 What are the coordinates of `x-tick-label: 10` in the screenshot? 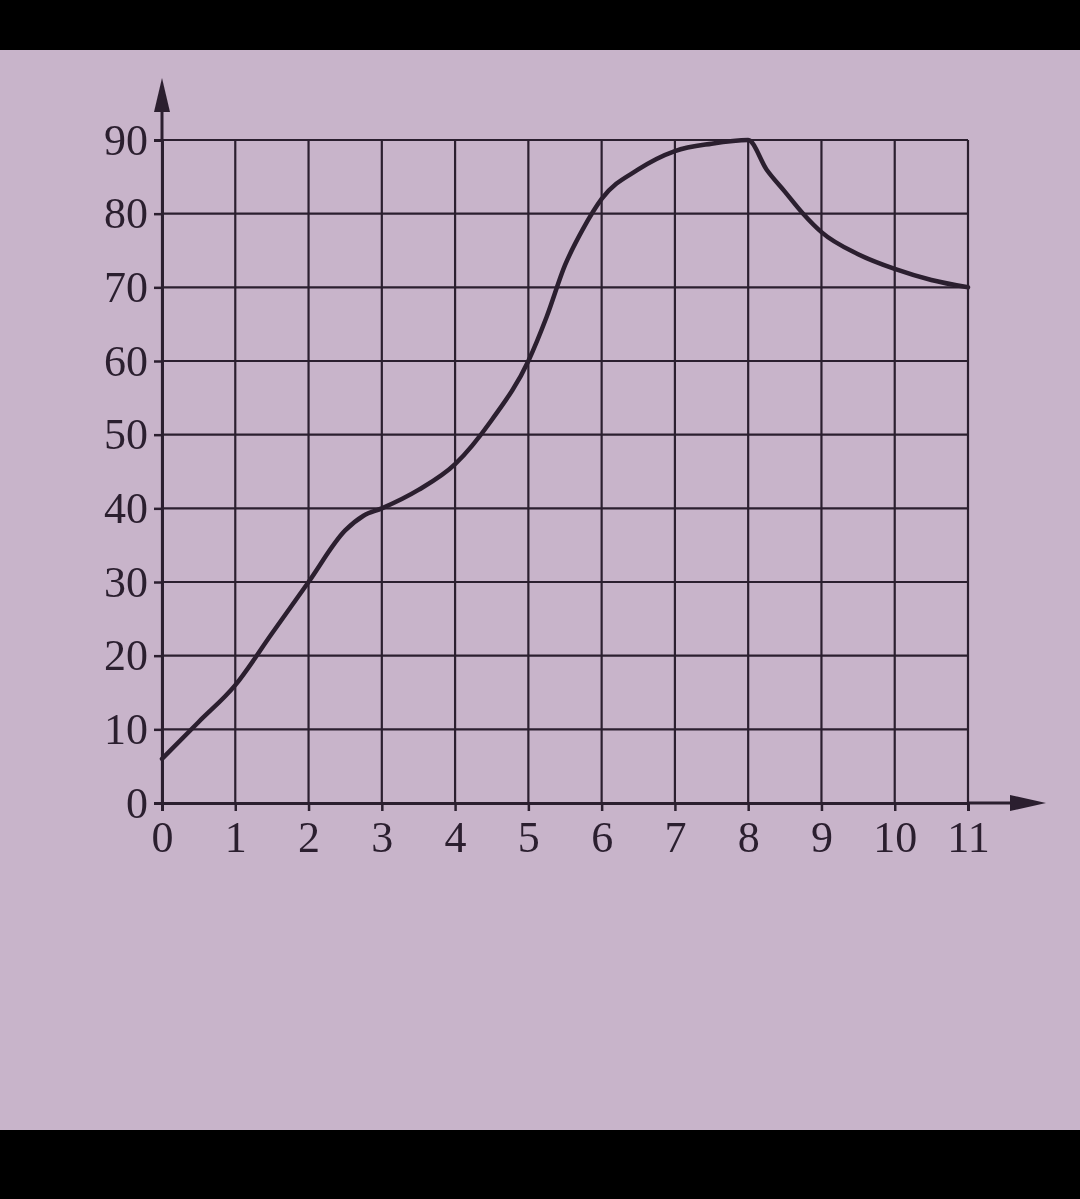 It's located at (895, 838).